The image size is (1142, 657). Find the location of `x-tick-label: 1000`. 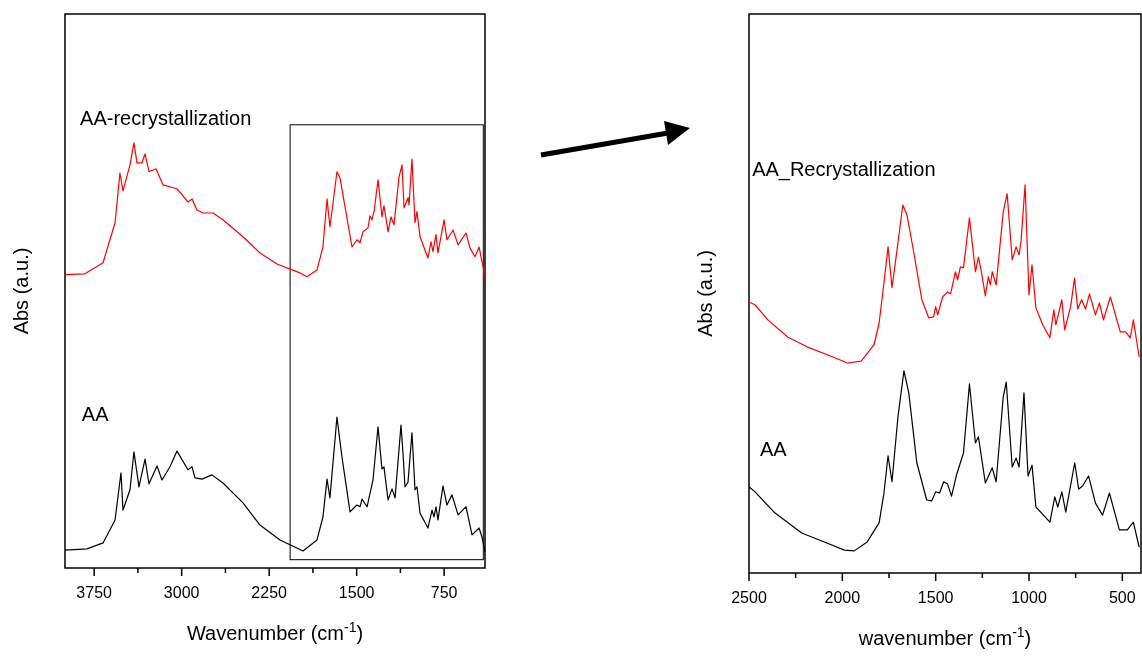

x-tick-label: 1000 is located at coordinates (1029, 597).